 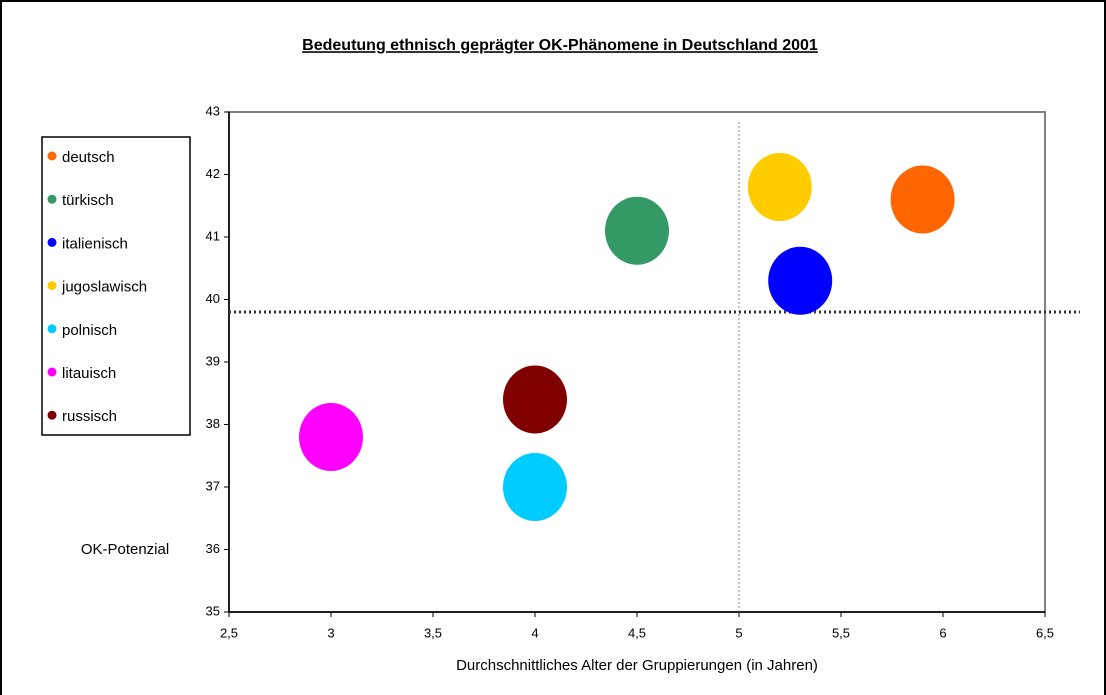 I want to click on y-tick-label: 40, so click(x=213, y=298).